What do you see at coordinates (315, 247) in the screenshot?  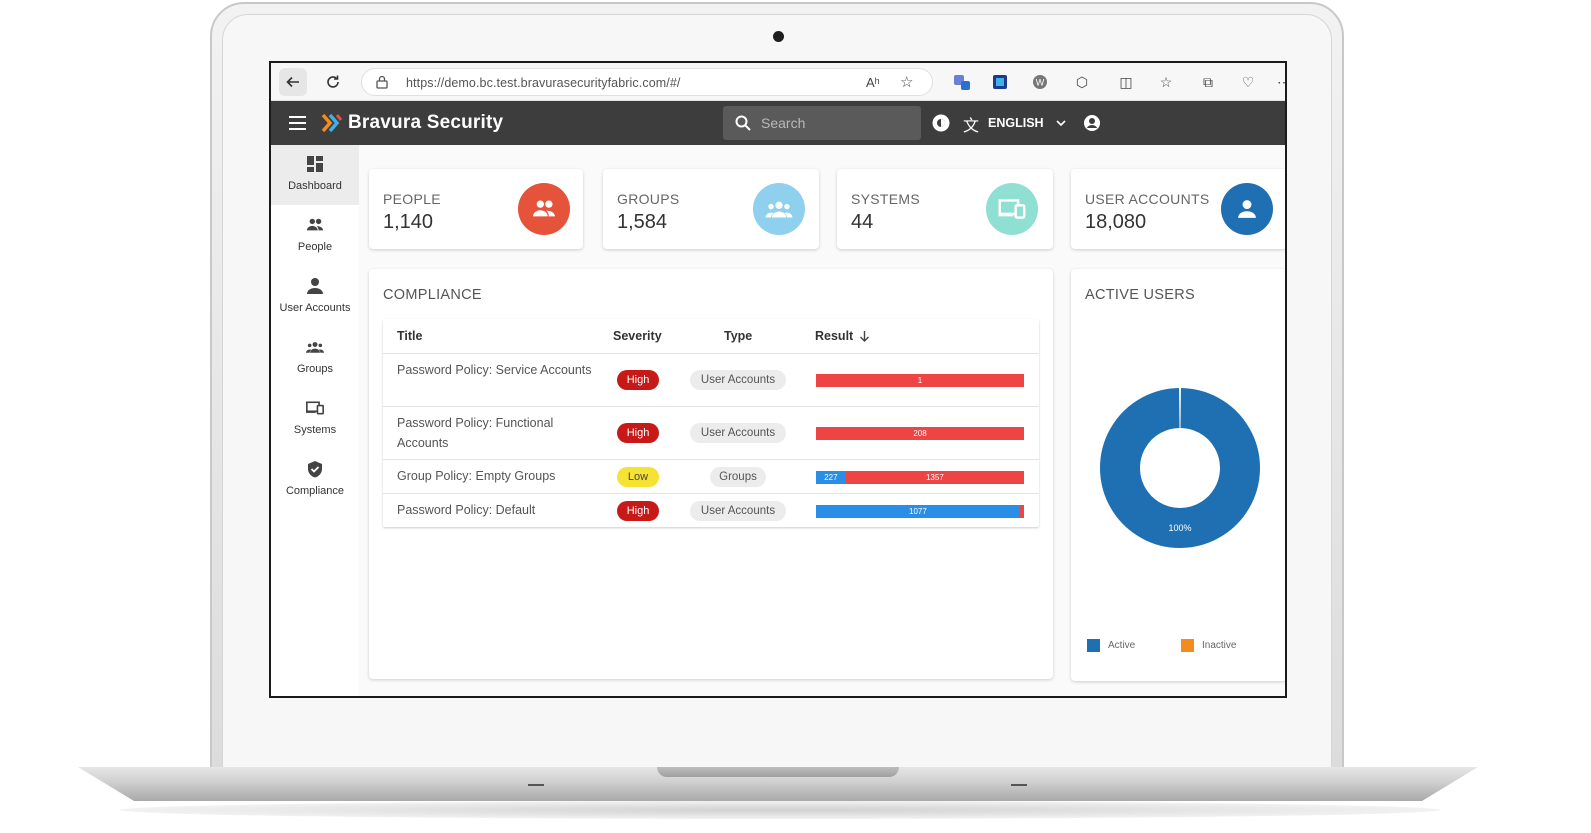 I see `sidebar-item-label: People` at bounding box center [315, 247].